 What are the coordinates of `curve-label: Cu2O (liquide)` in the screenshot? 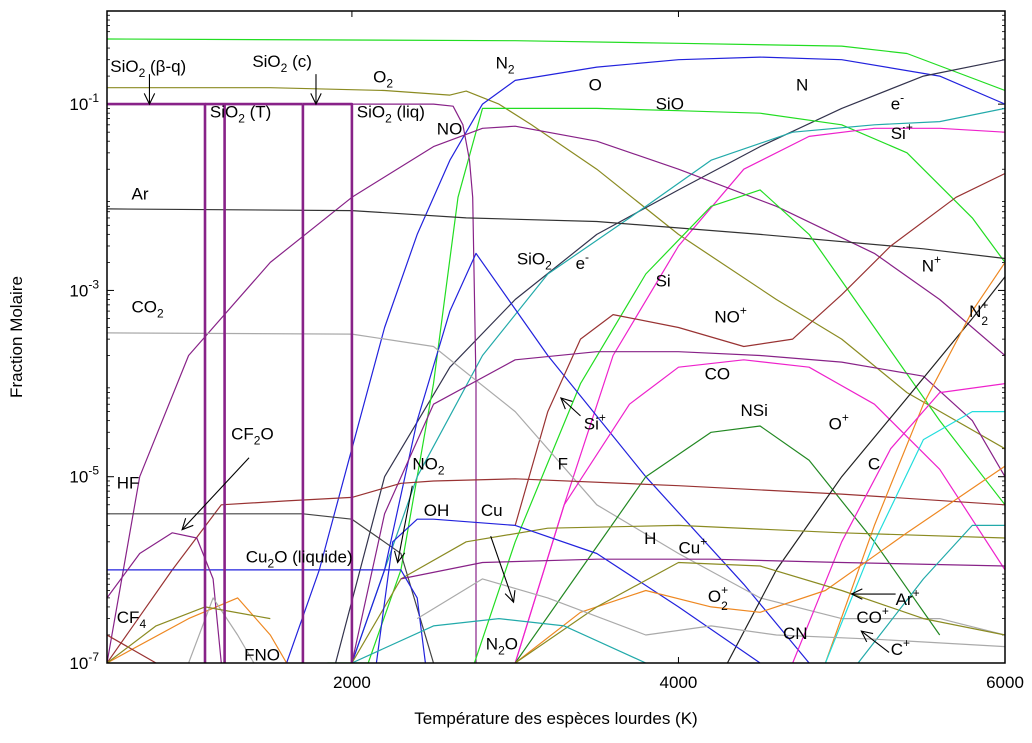 It's located at (299, 558).